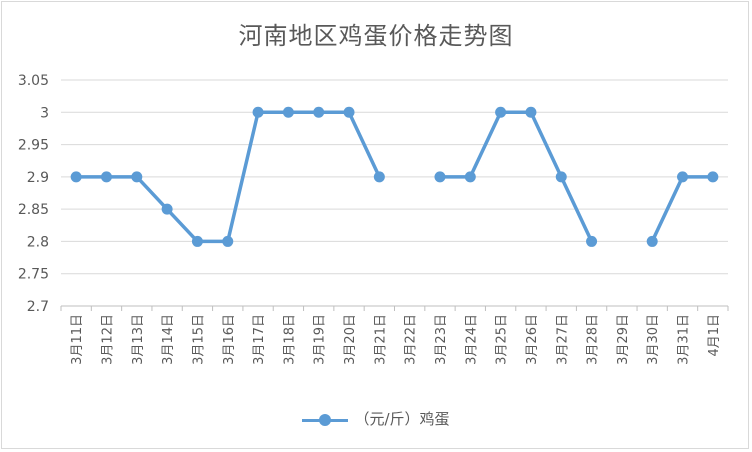 This screenshot has height=452, width=752. Describe the element at coordinates (33, 81) in the screenshot. I see `y-tick-label: 3.05` at that location.